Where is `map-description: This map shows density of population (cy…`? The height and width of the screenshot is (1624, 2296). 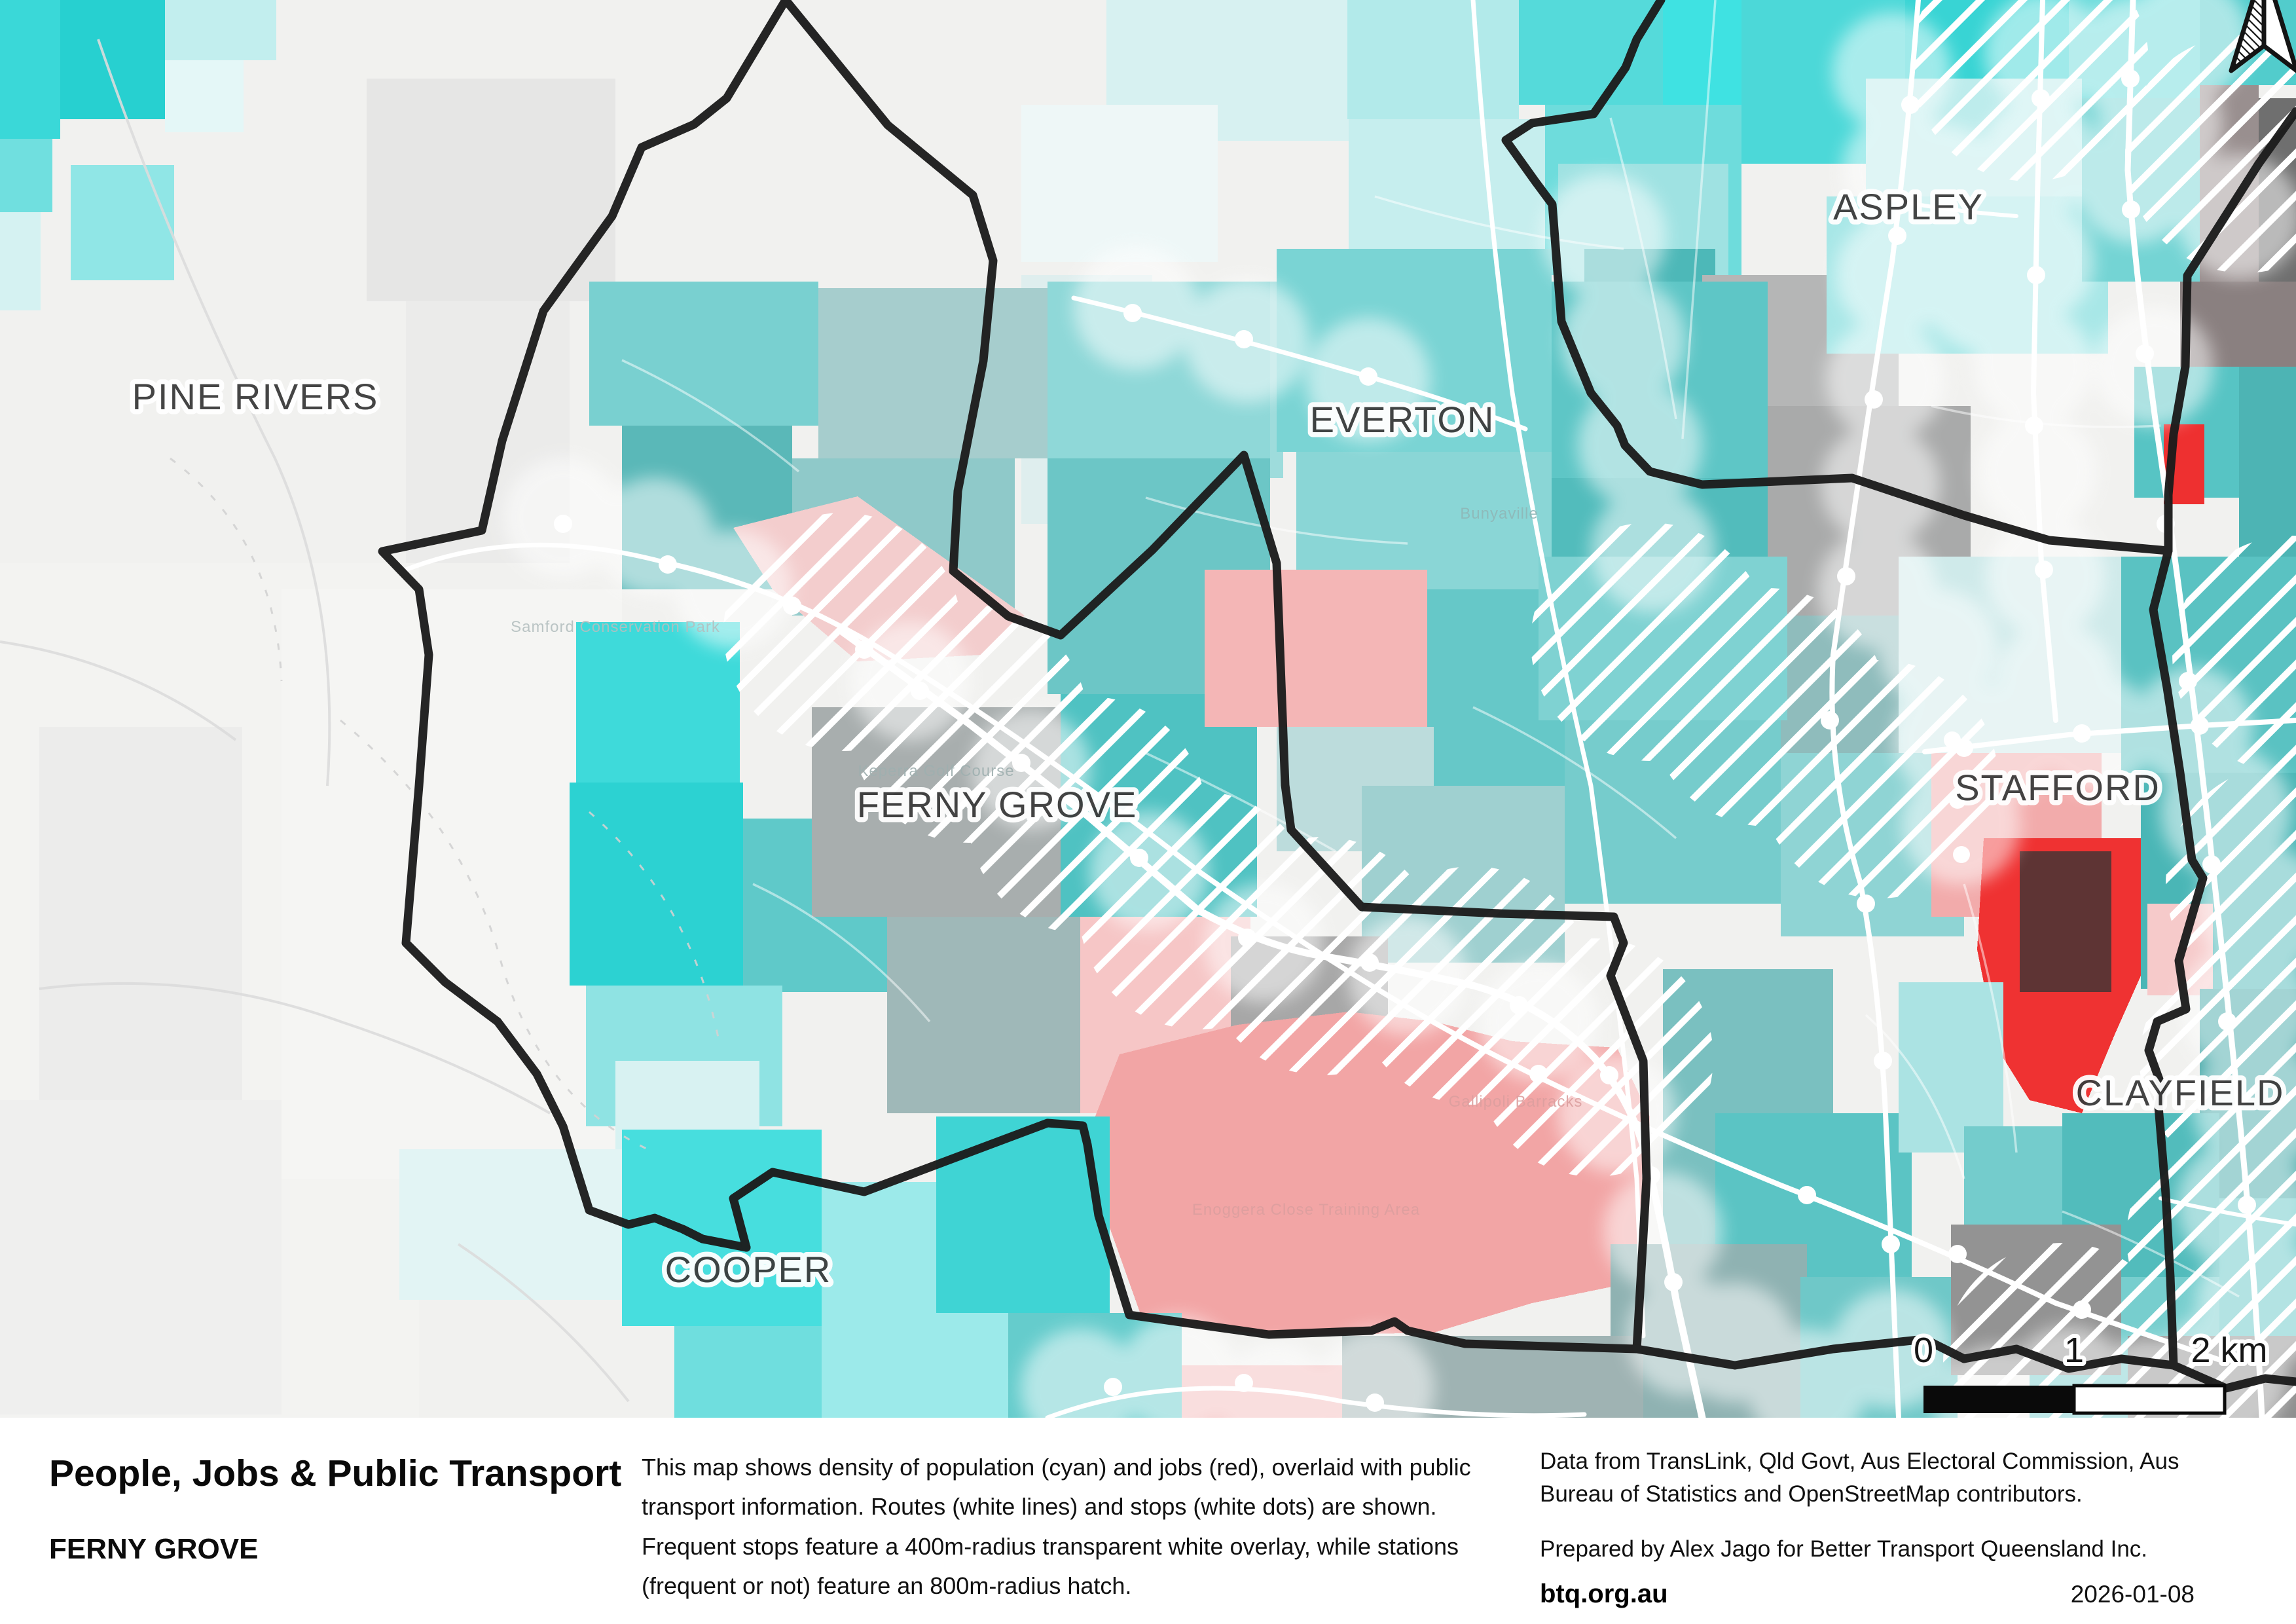 map-description: This map shows density of population (cy… is located at coordinates (1056, 1527).